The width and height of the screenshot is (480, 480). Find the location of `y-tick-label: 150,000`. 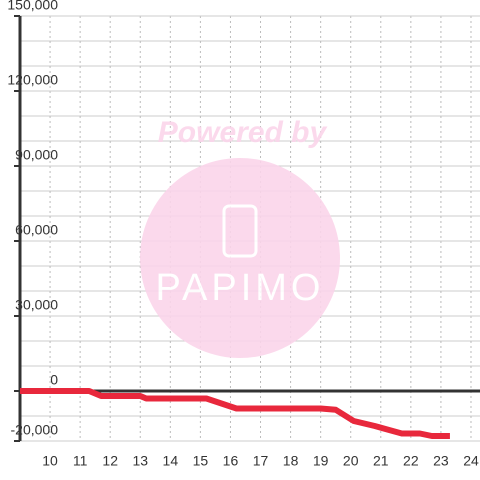

y-tick-label: 150,000 is located at coordinates (32, 6).